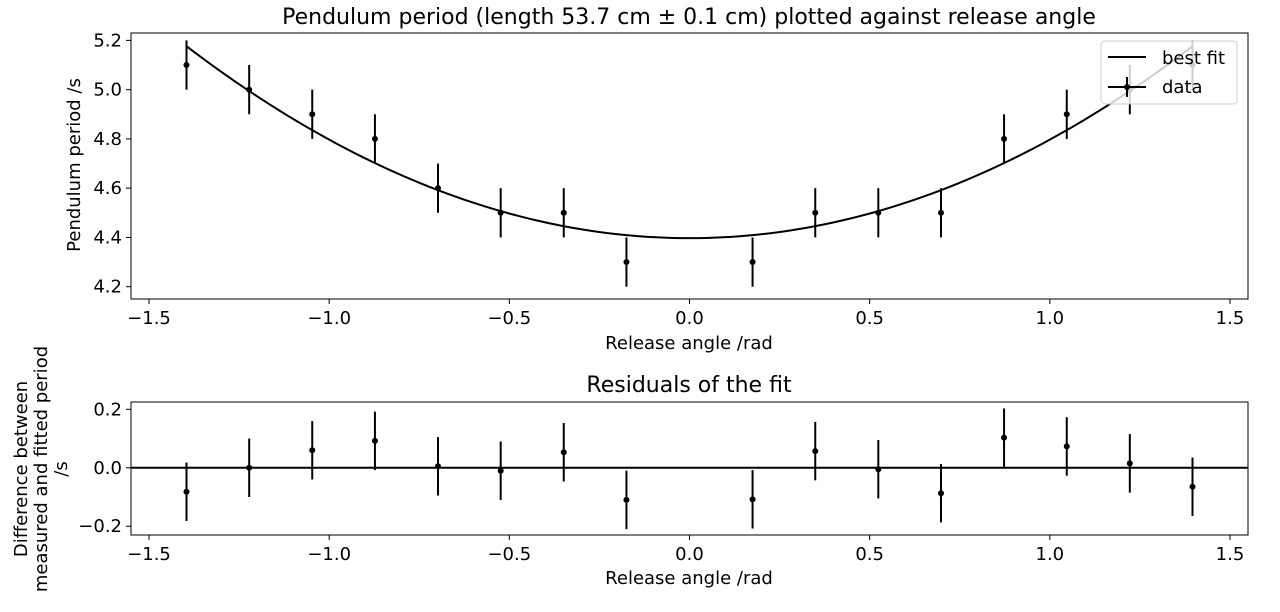 Image resolution: width=1280 pixels, height=612 pixels. What do you see at coordinates (107, 40) in the screenshot?
I see `period-y-tick-label: 5.2` at bounding box center [107, 40].